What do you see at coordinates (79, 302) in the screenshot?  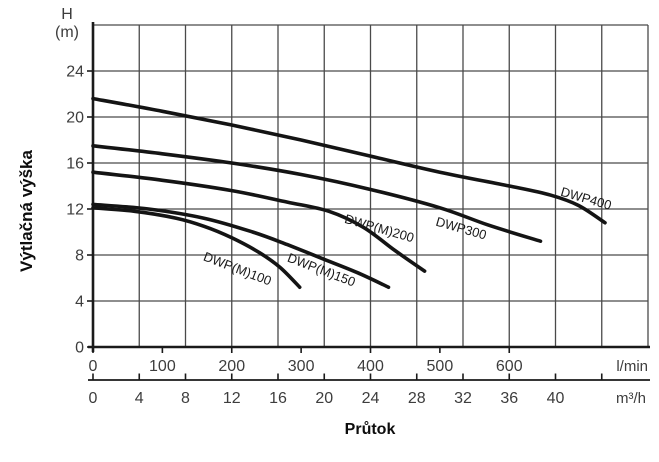 I see `y-tick-label: 4` at bounding box center [79, 302].